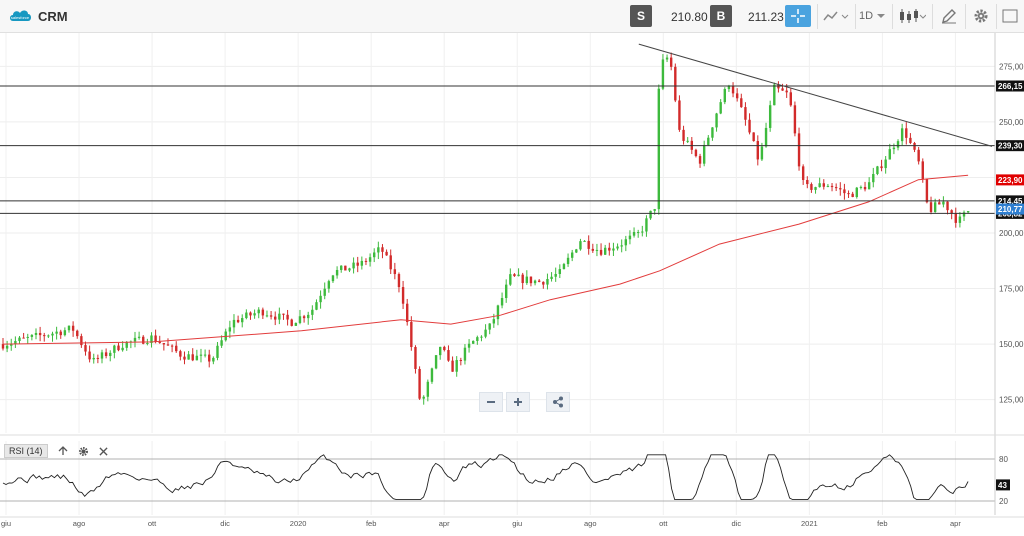 This screenshot has width=1024, height=536. I want to click on more-button, so click(1010, 16).